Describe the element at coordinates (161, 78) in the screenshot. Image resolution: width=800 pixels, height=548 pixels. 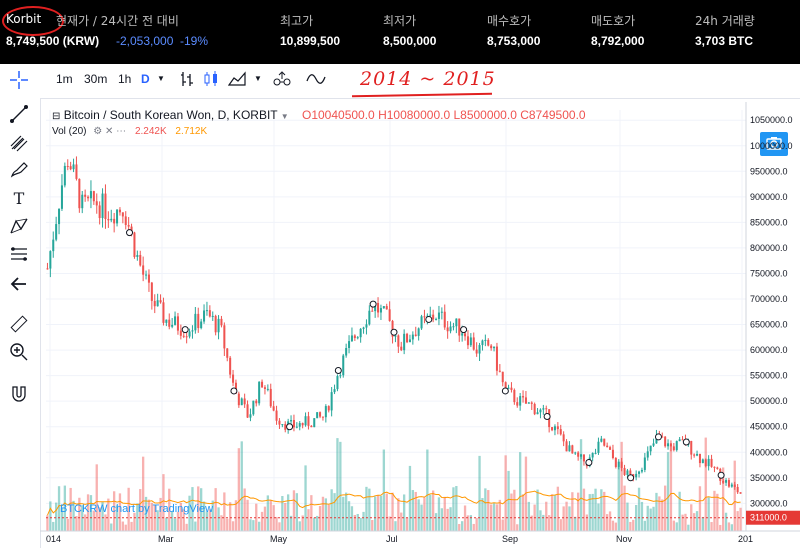
I see `interval-dropdown-icon: ▼` at that location.